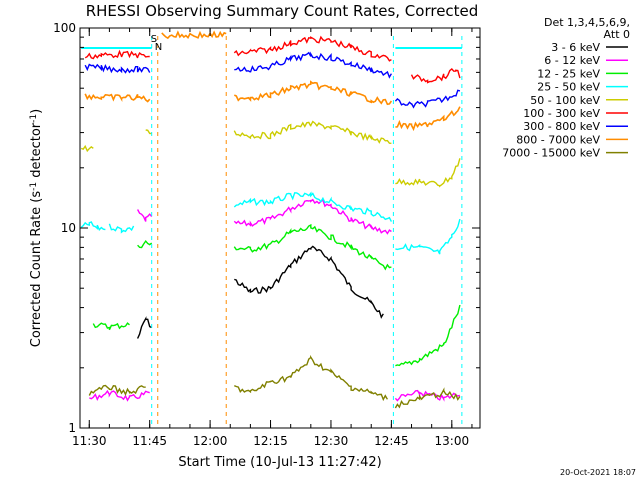  I want to click on series-100-300-keVkev-trace, so click(272, 59).